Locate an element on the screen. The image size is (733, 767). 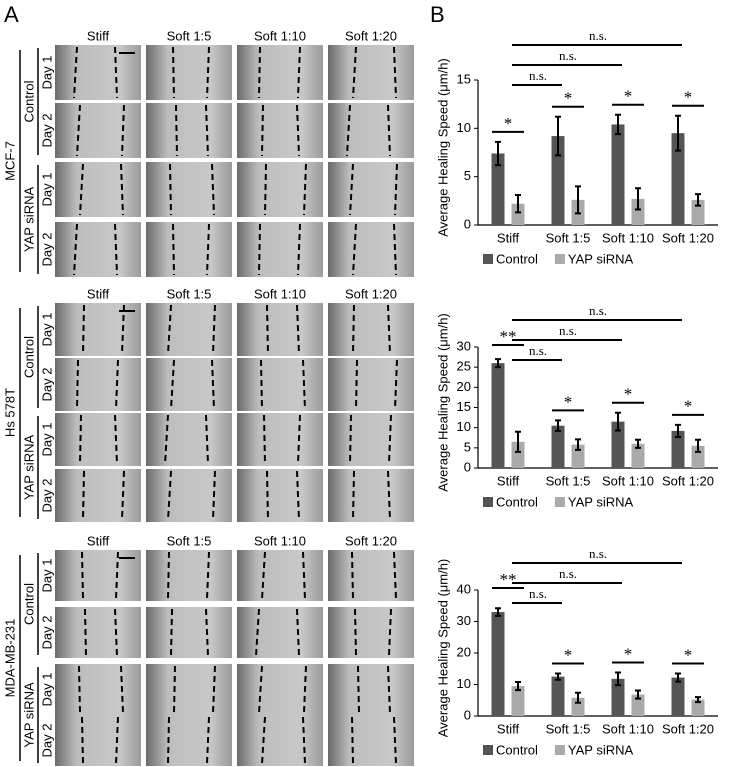
legend-swatch is located at coordinates (559, 750).